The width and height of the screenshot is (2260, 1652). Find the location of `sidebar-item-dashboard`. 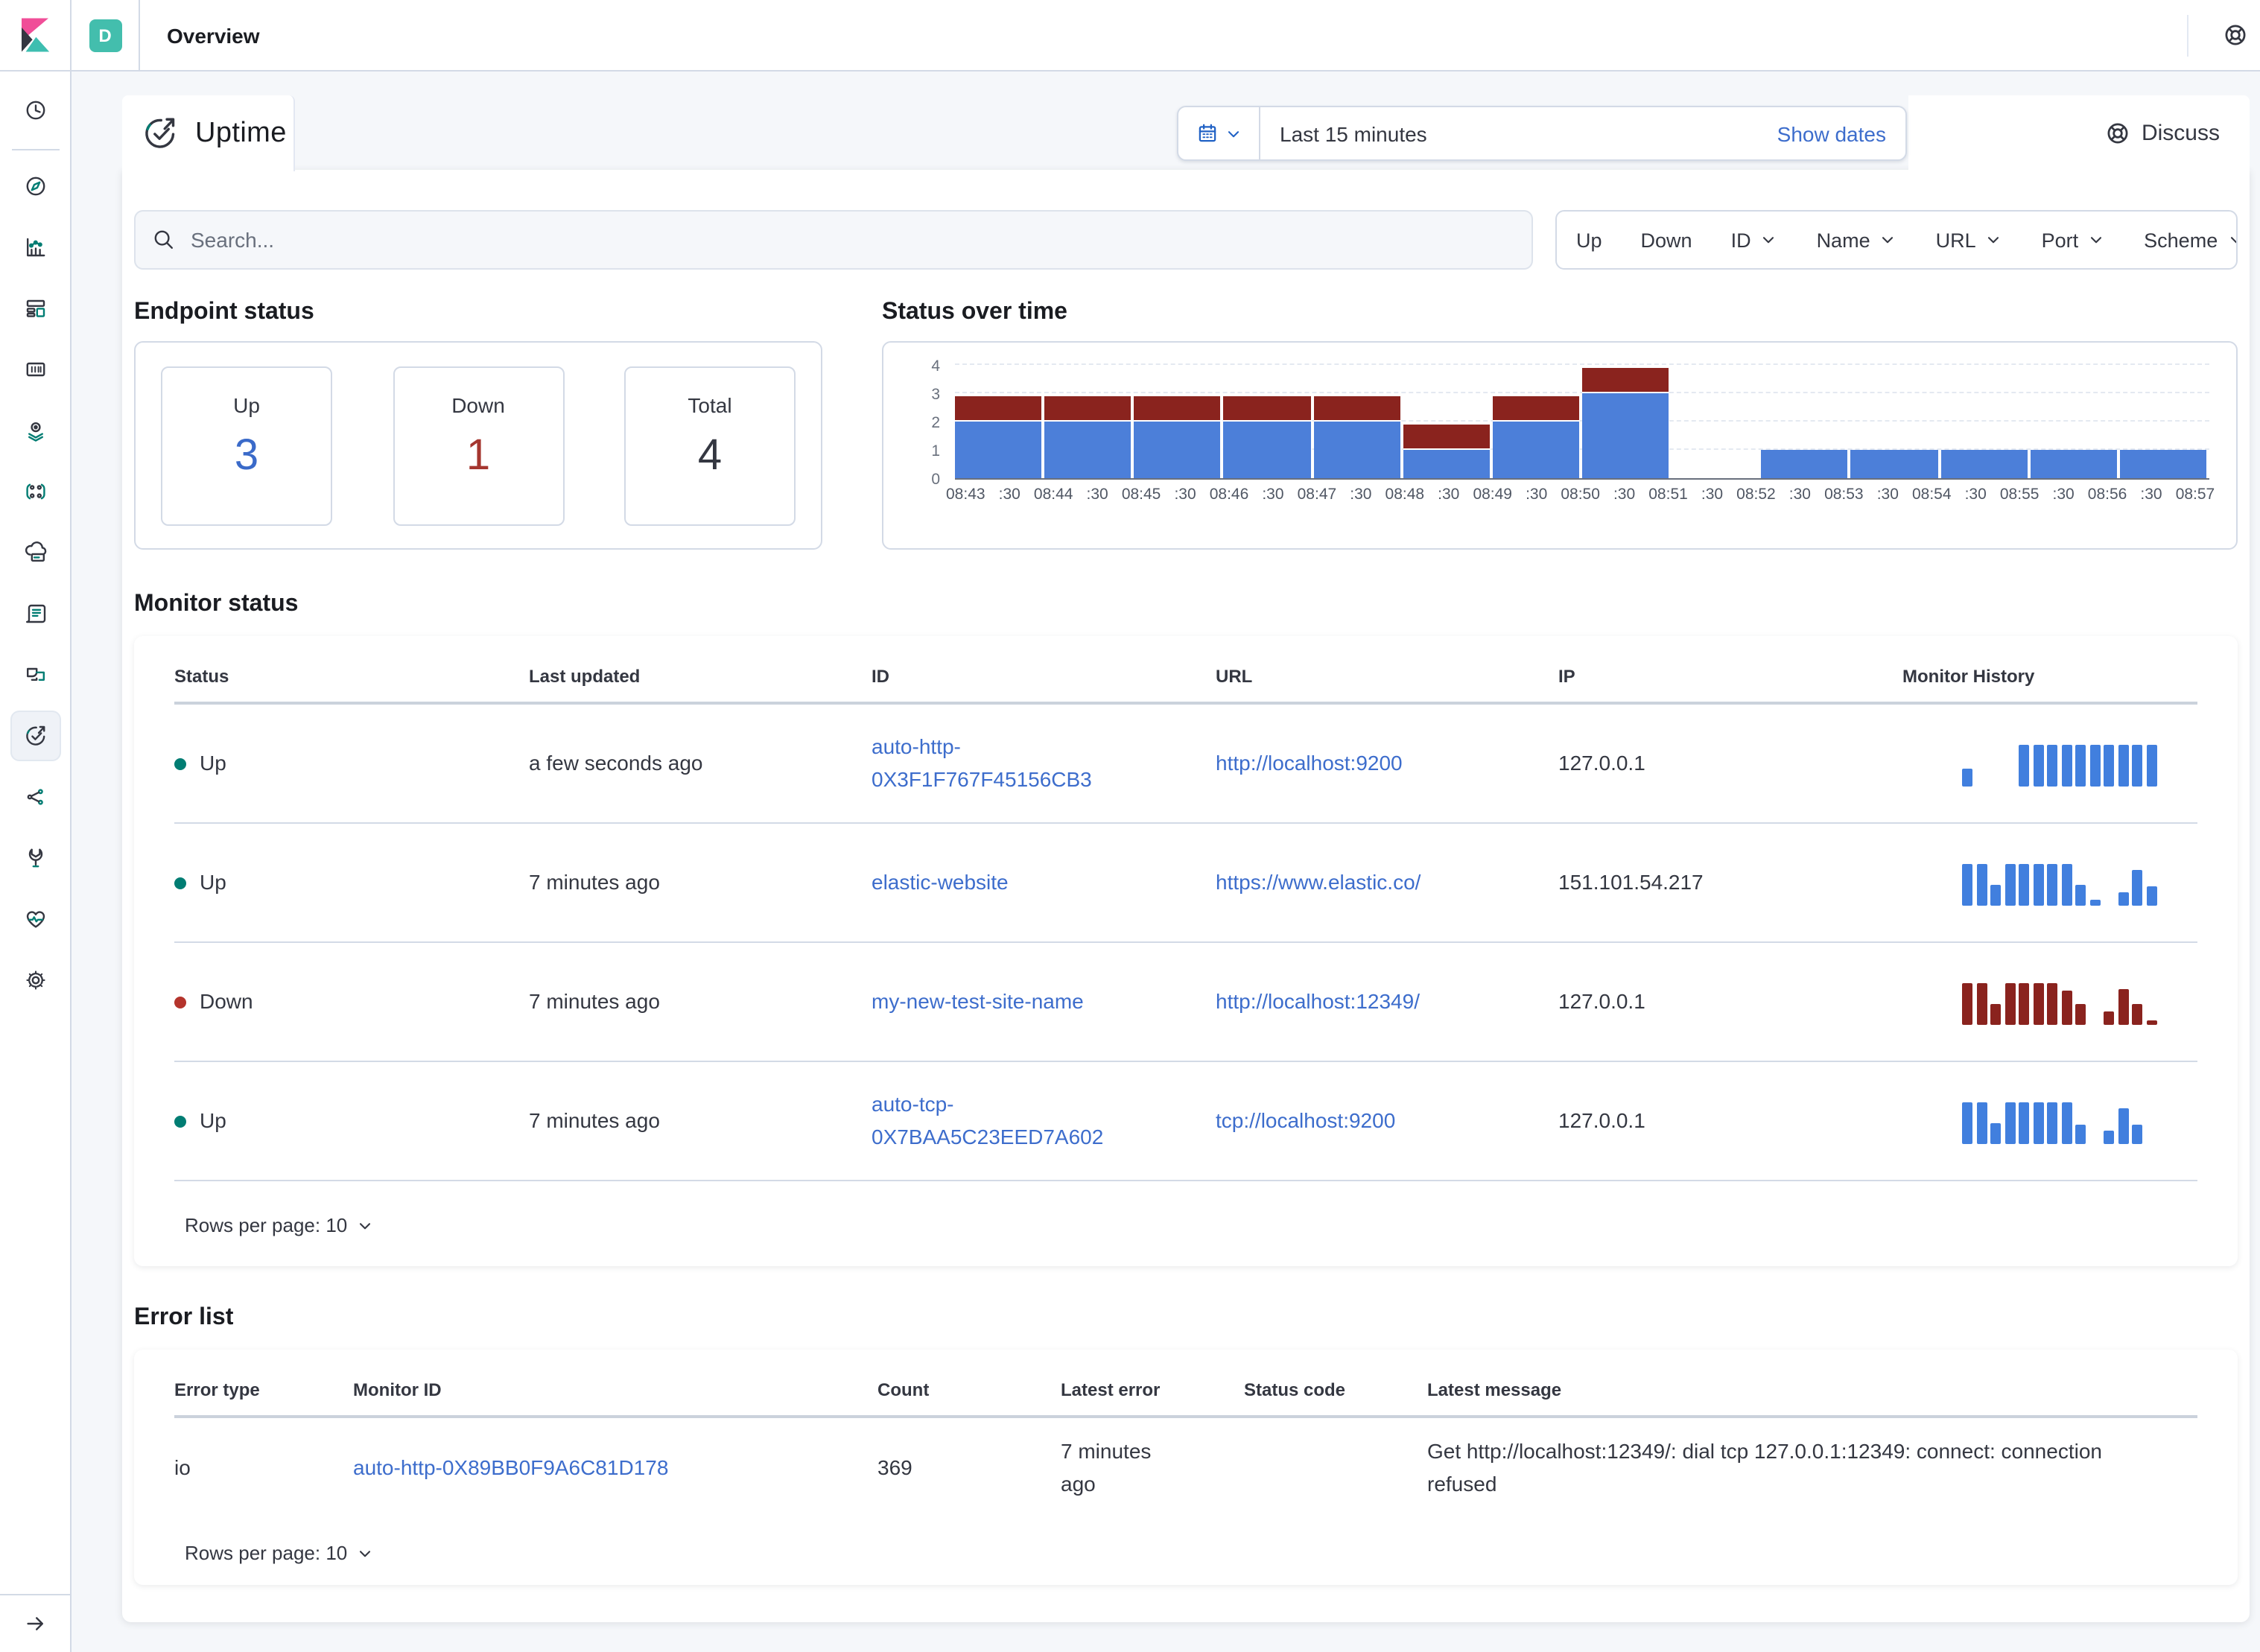

sidebar-item-dashboard is located at coordinates (35, 308).